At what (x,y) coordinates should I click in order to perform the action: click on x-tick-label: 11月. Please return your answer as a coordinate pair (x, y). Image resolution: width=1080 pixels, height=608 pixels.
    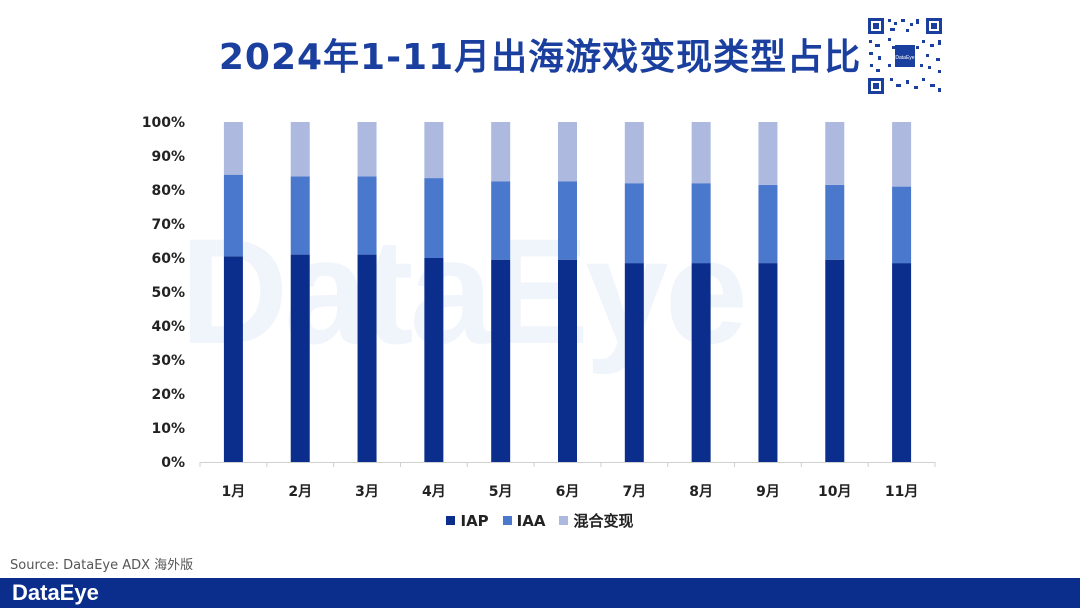
    Looking at the image, I should click on (901, 492).